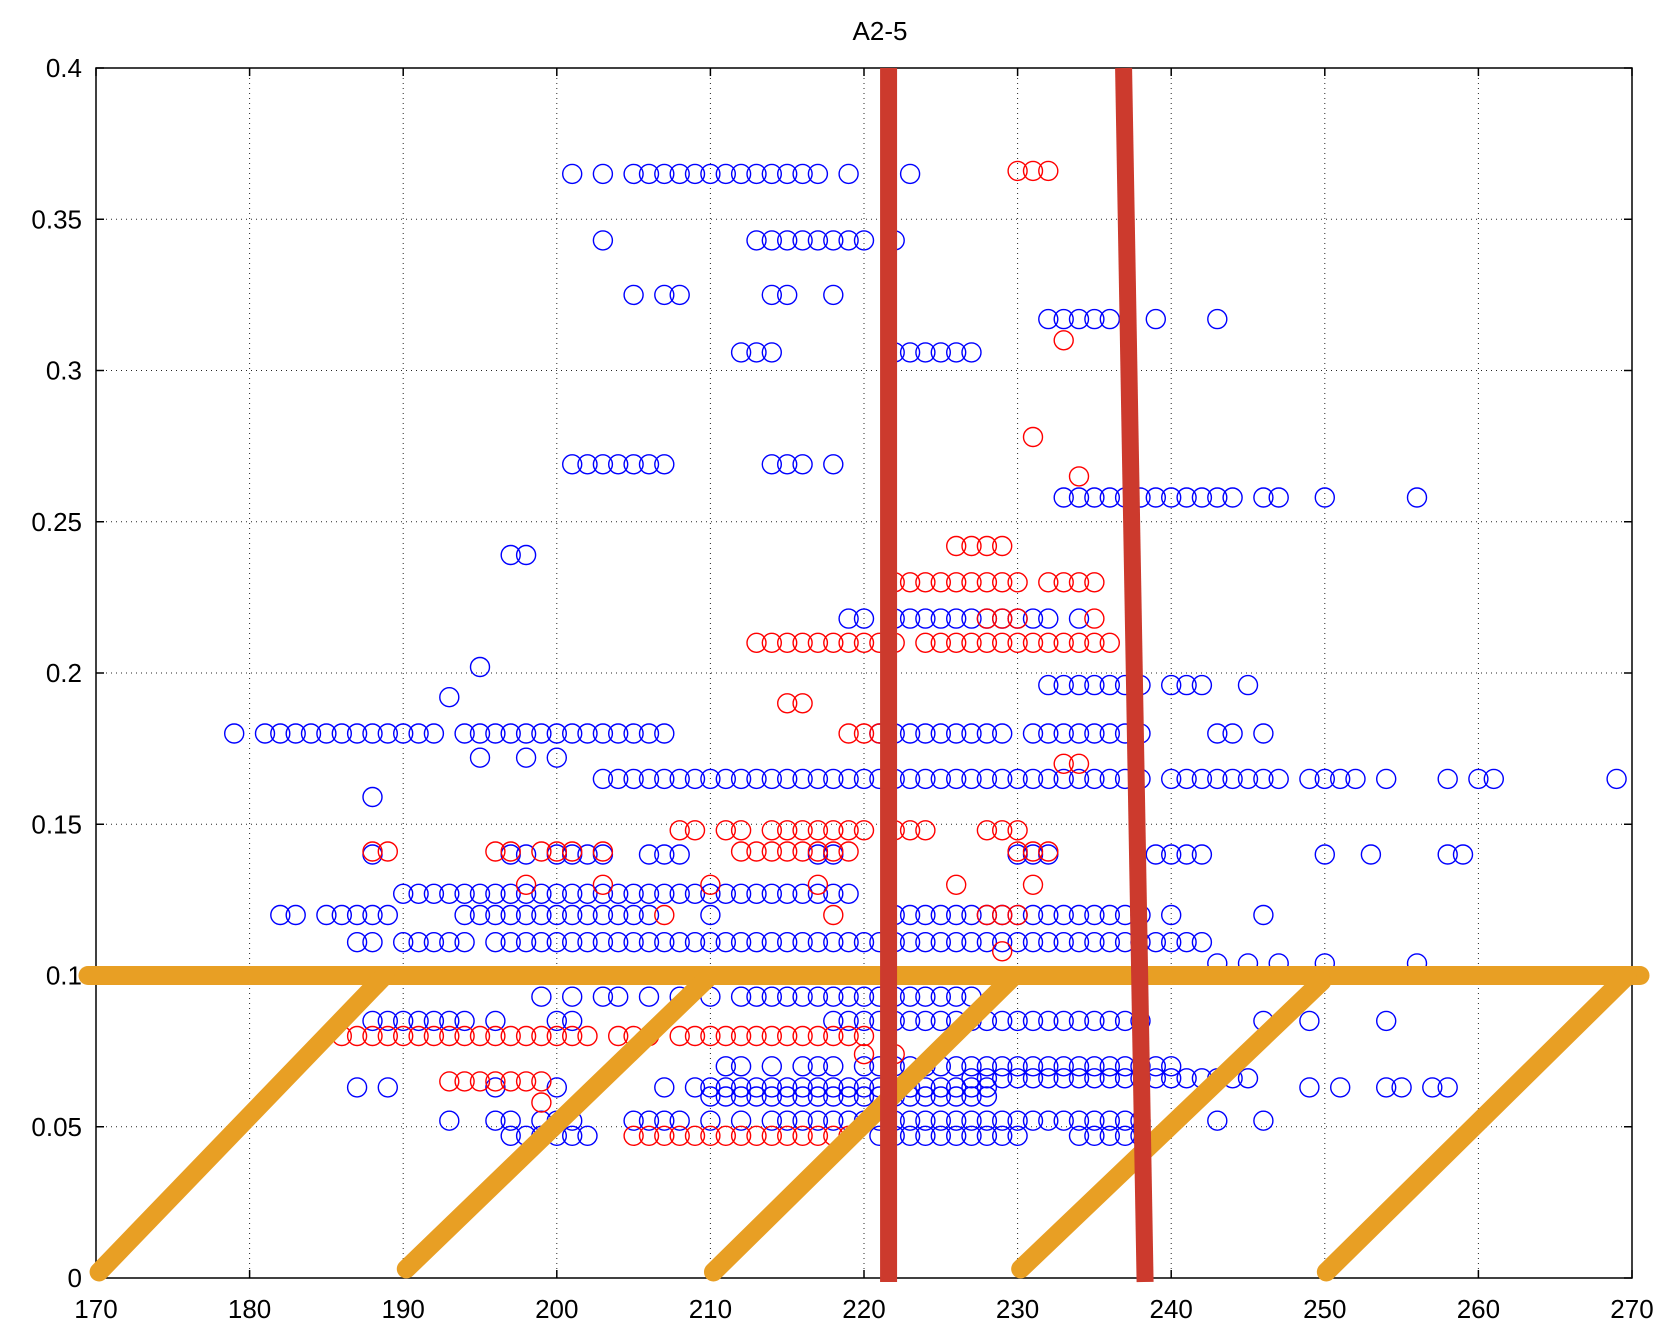  I want to click on x-tick-label: 180, so click(249, 1309).